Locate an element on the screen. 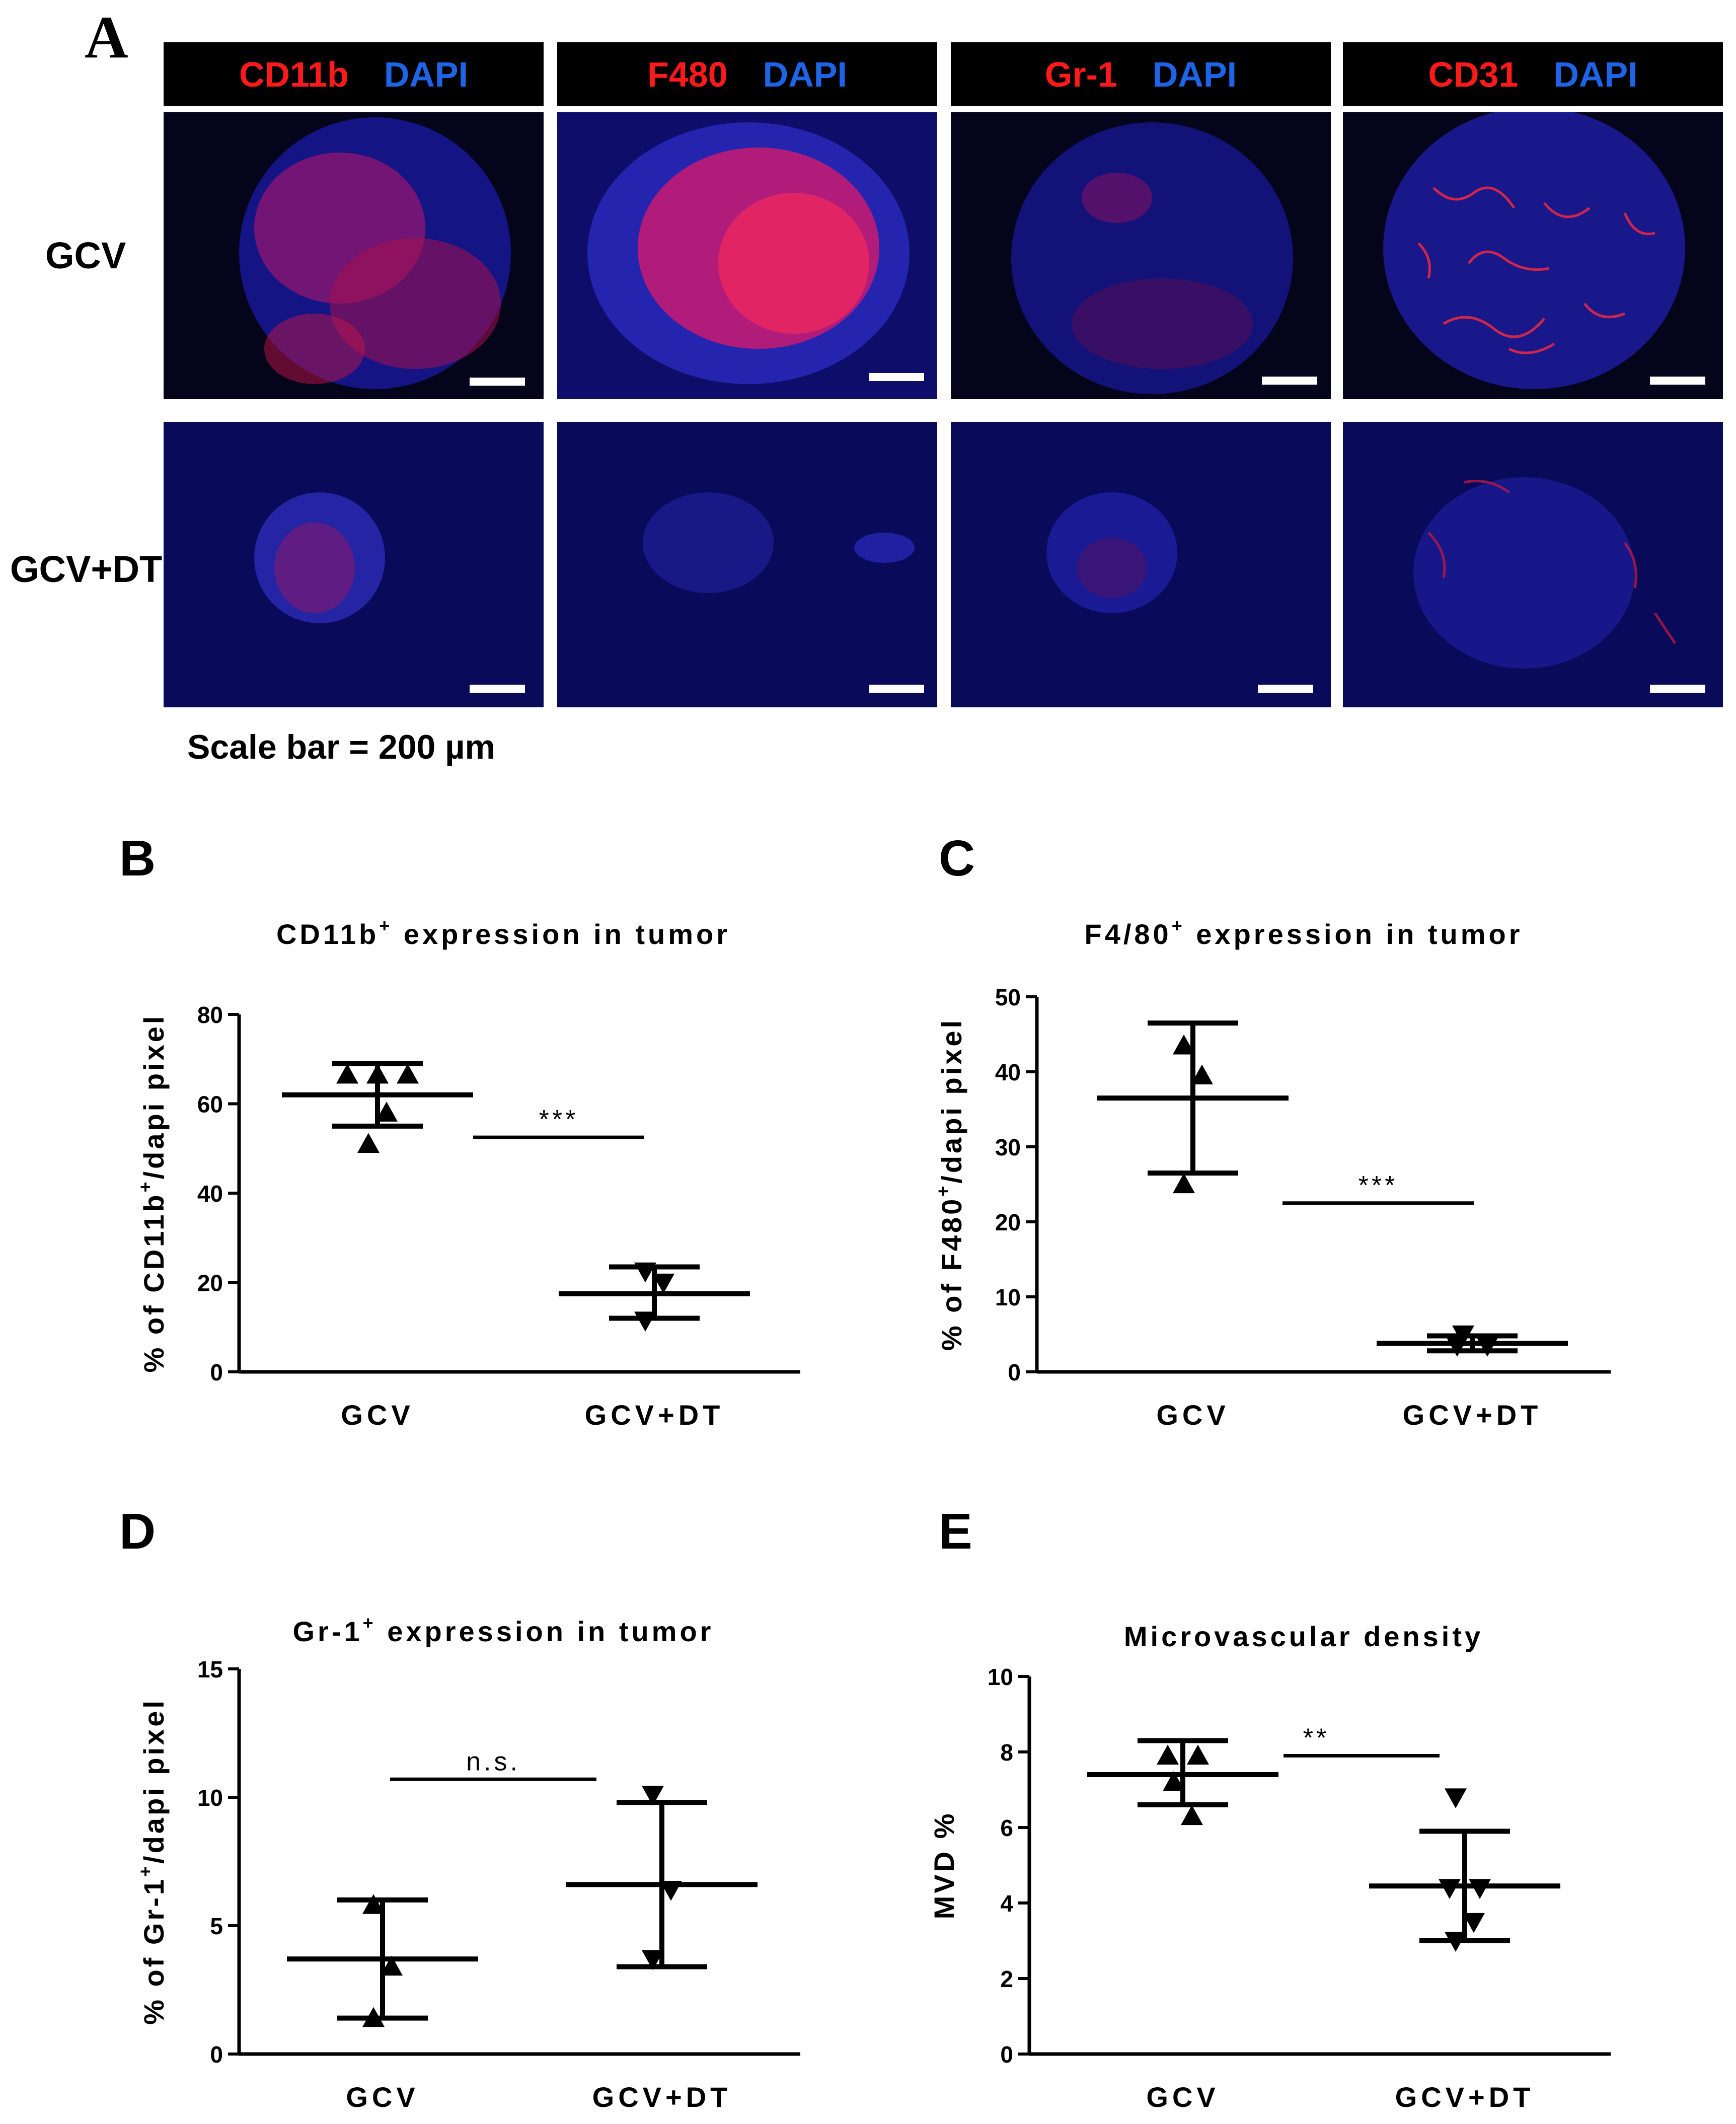 This screenshot has width=1736, height=2124. y-tick-label: 8 is located at coordinates (1006, 1752).